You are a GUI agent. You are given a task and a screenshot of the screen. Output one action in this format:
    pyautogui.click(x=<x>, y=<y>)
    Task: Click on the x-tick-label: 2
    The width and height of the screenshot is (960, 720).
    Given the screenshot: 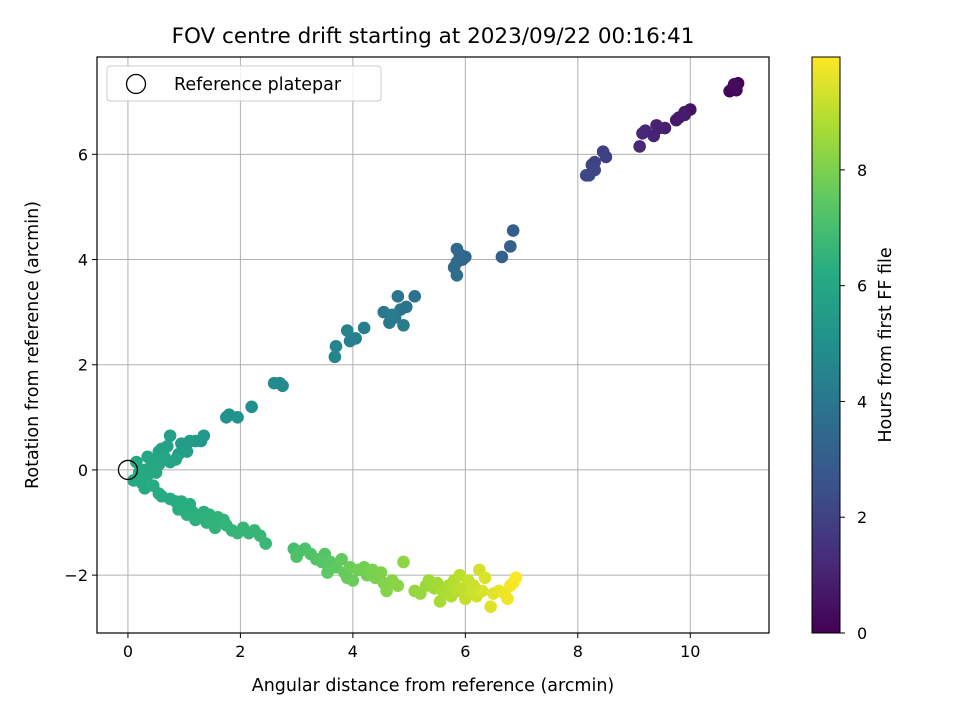 What is the action you would take?
    pyautogui.click(x=240, y=651)
    